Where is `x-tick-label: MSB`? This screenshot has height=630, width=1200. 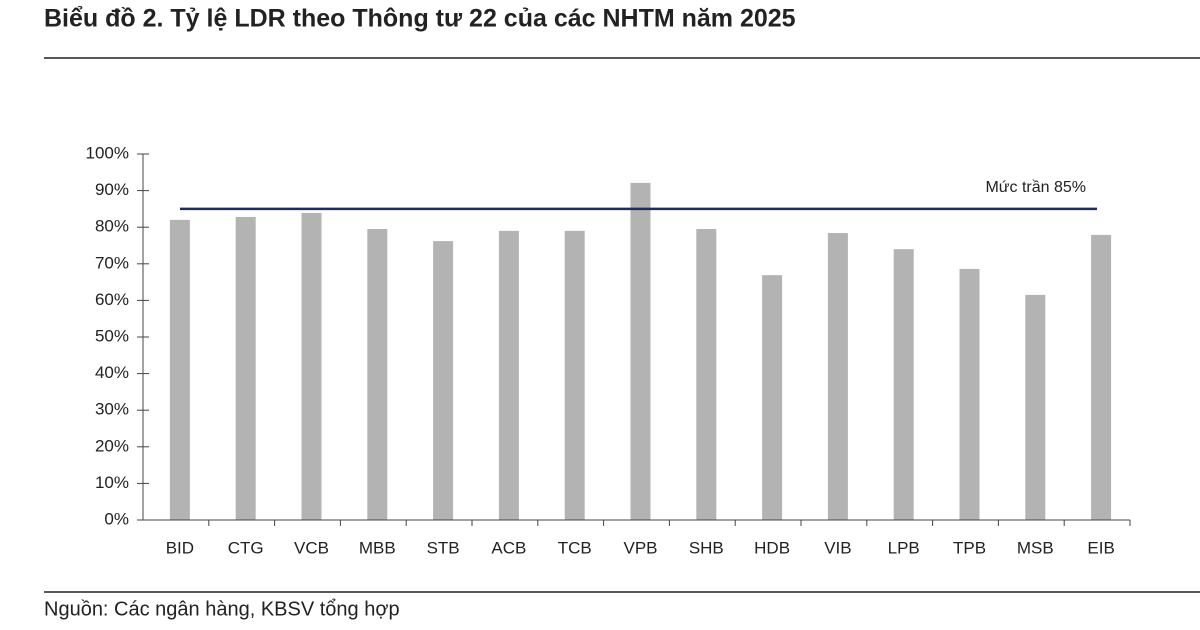 x-tick-label: MSB is located at coordinates (1035, 547).